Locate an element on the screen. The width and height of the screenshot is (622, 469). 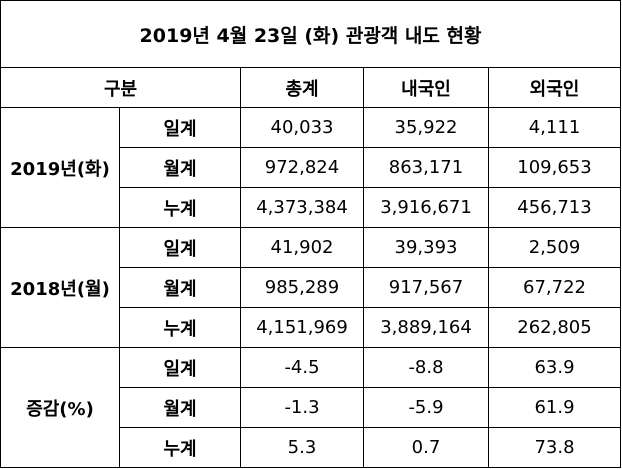
value-cell: 4,111 is located at coordinates (554, 127).